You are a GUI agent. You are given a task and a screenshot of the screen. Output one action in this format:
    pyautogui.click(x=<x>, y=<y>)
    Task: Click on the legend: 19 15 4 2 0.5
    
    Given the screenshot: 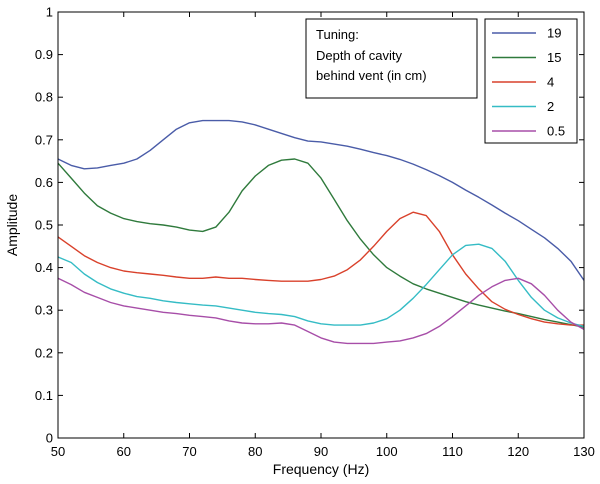 What is the action you would take?
    pyautogui.click(x=531, y=81)
    